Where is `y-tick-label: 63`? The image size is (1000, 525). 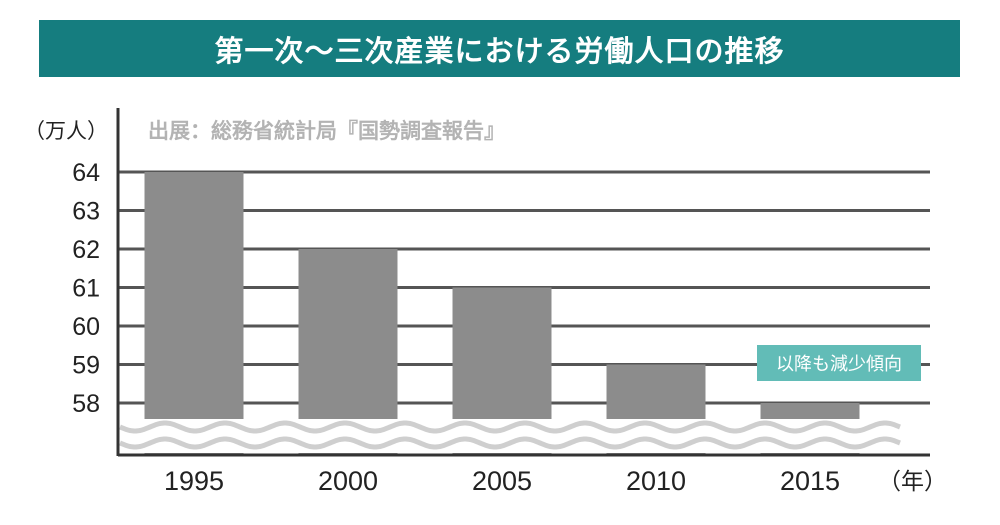
y-tick-label: 63 is located at coordinates (86, 212).